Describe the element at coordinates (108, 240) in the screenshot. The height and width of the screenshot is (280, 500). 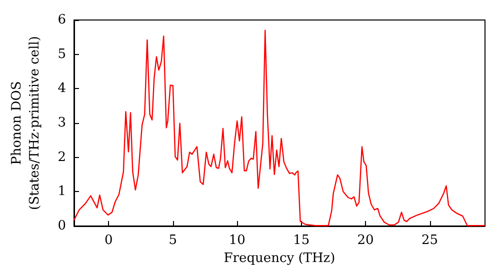
I see `x-tick-label: 0` at that location.